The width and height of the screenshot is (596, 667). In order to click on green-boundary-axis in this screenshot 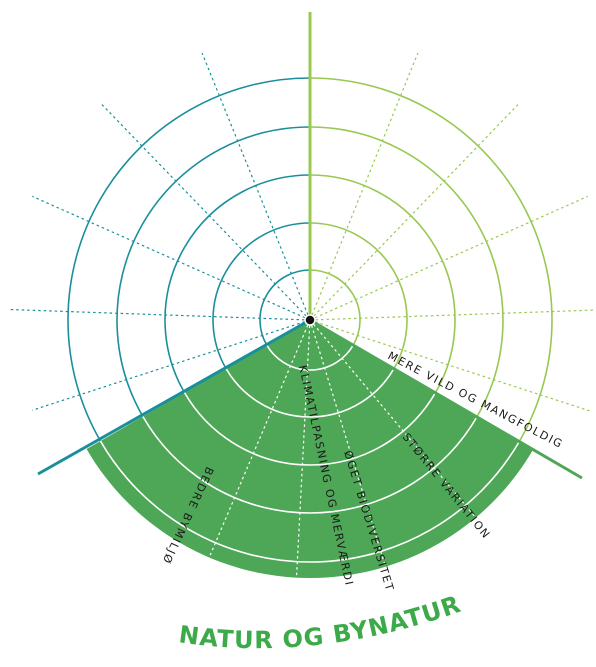, I will do `click(446, 399)`.